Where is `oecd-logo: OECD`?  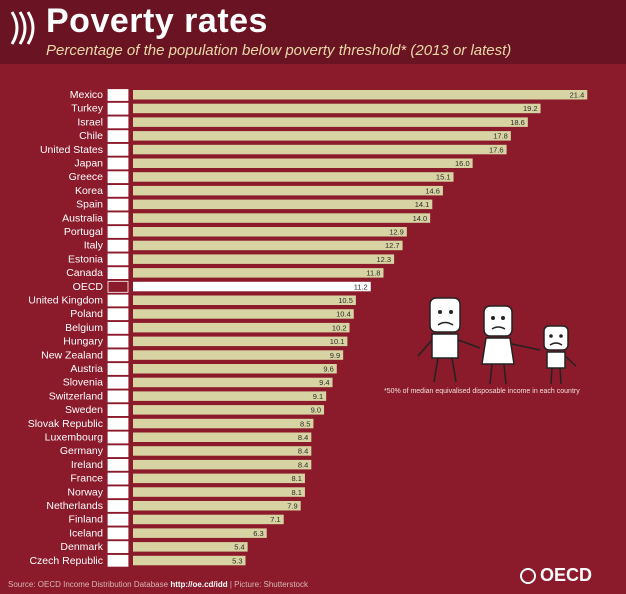 oecd-logo: OECD is located at coordinates (556, 575).